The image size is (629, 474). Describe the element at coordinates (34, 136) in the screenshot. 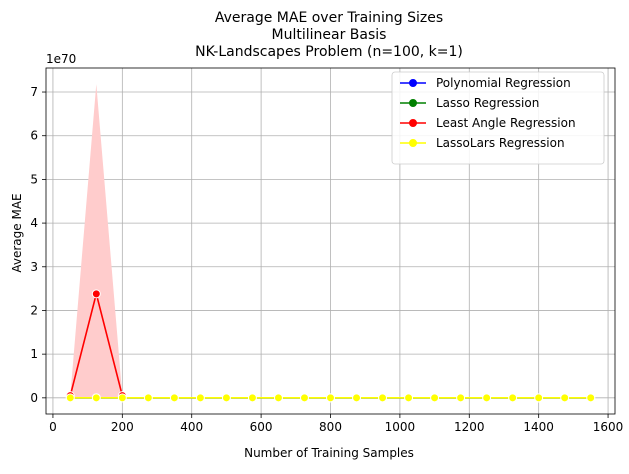

I see `y-tick-label: 6` at that location.